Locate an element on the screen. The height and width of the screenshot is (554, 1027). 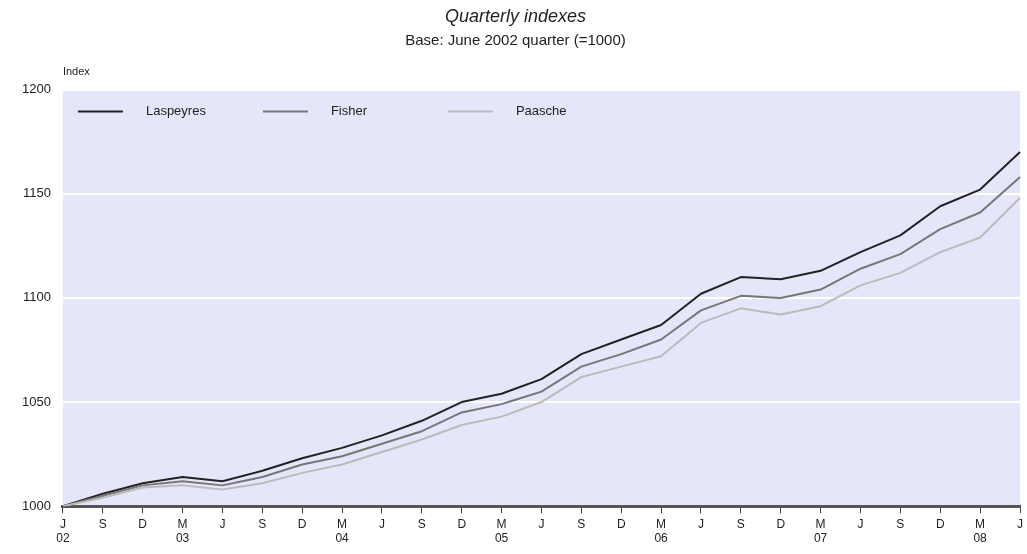
y-tick-label: 1100 is located at coordinates (36, 297).